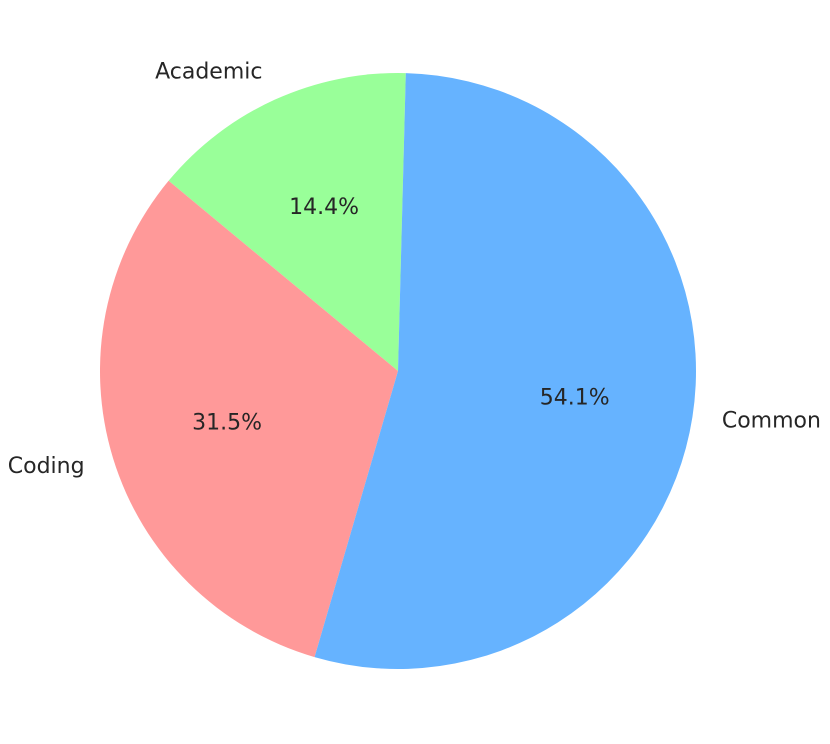  I want to click on category-label: Coding, so click(46, 466).